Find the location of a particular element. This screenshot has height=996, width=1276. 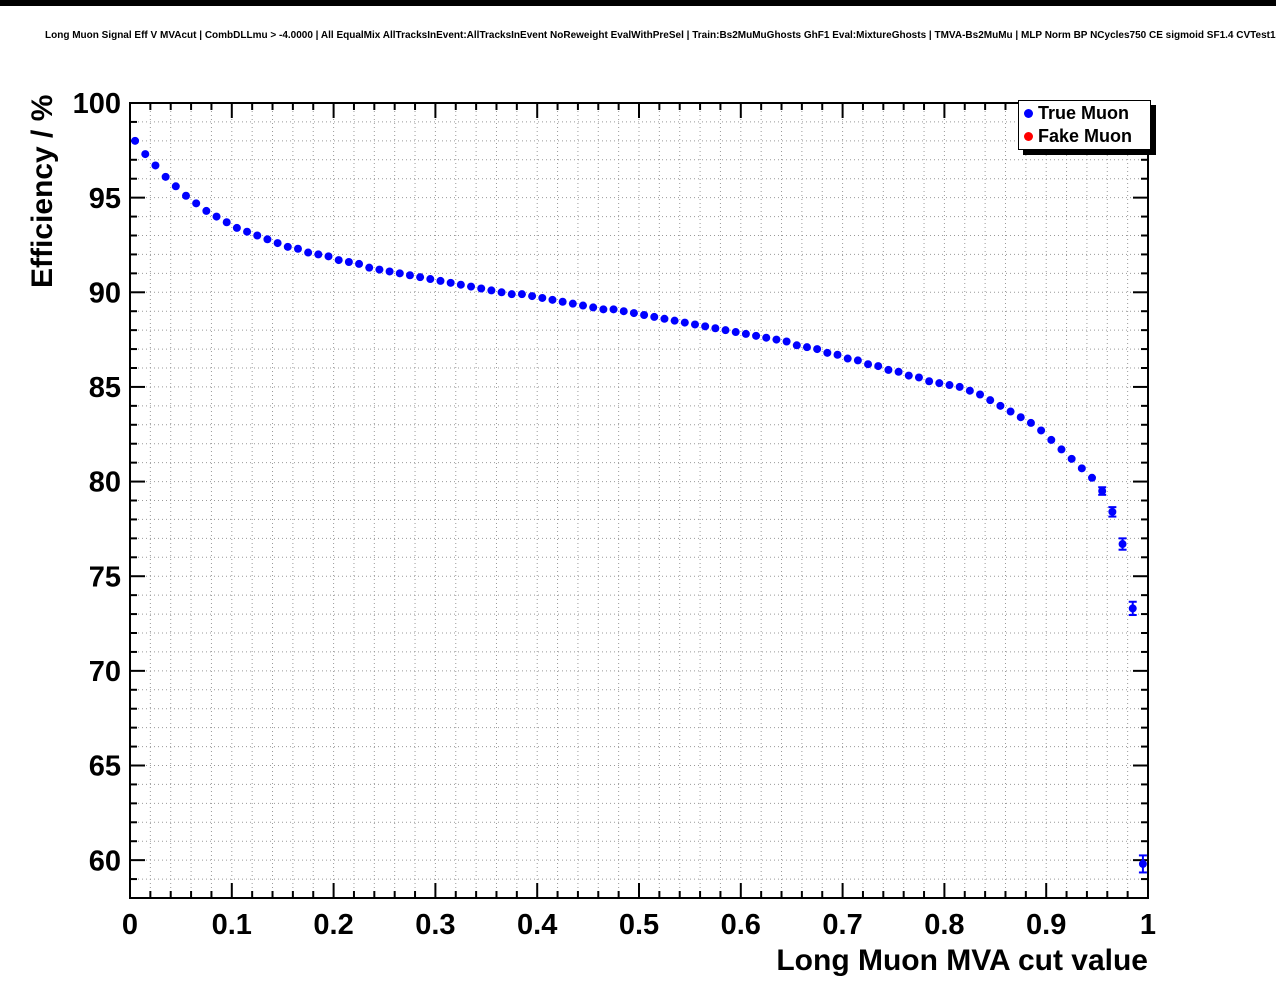

x-tick-label: 0.2 is located at coordinates (333, 925).